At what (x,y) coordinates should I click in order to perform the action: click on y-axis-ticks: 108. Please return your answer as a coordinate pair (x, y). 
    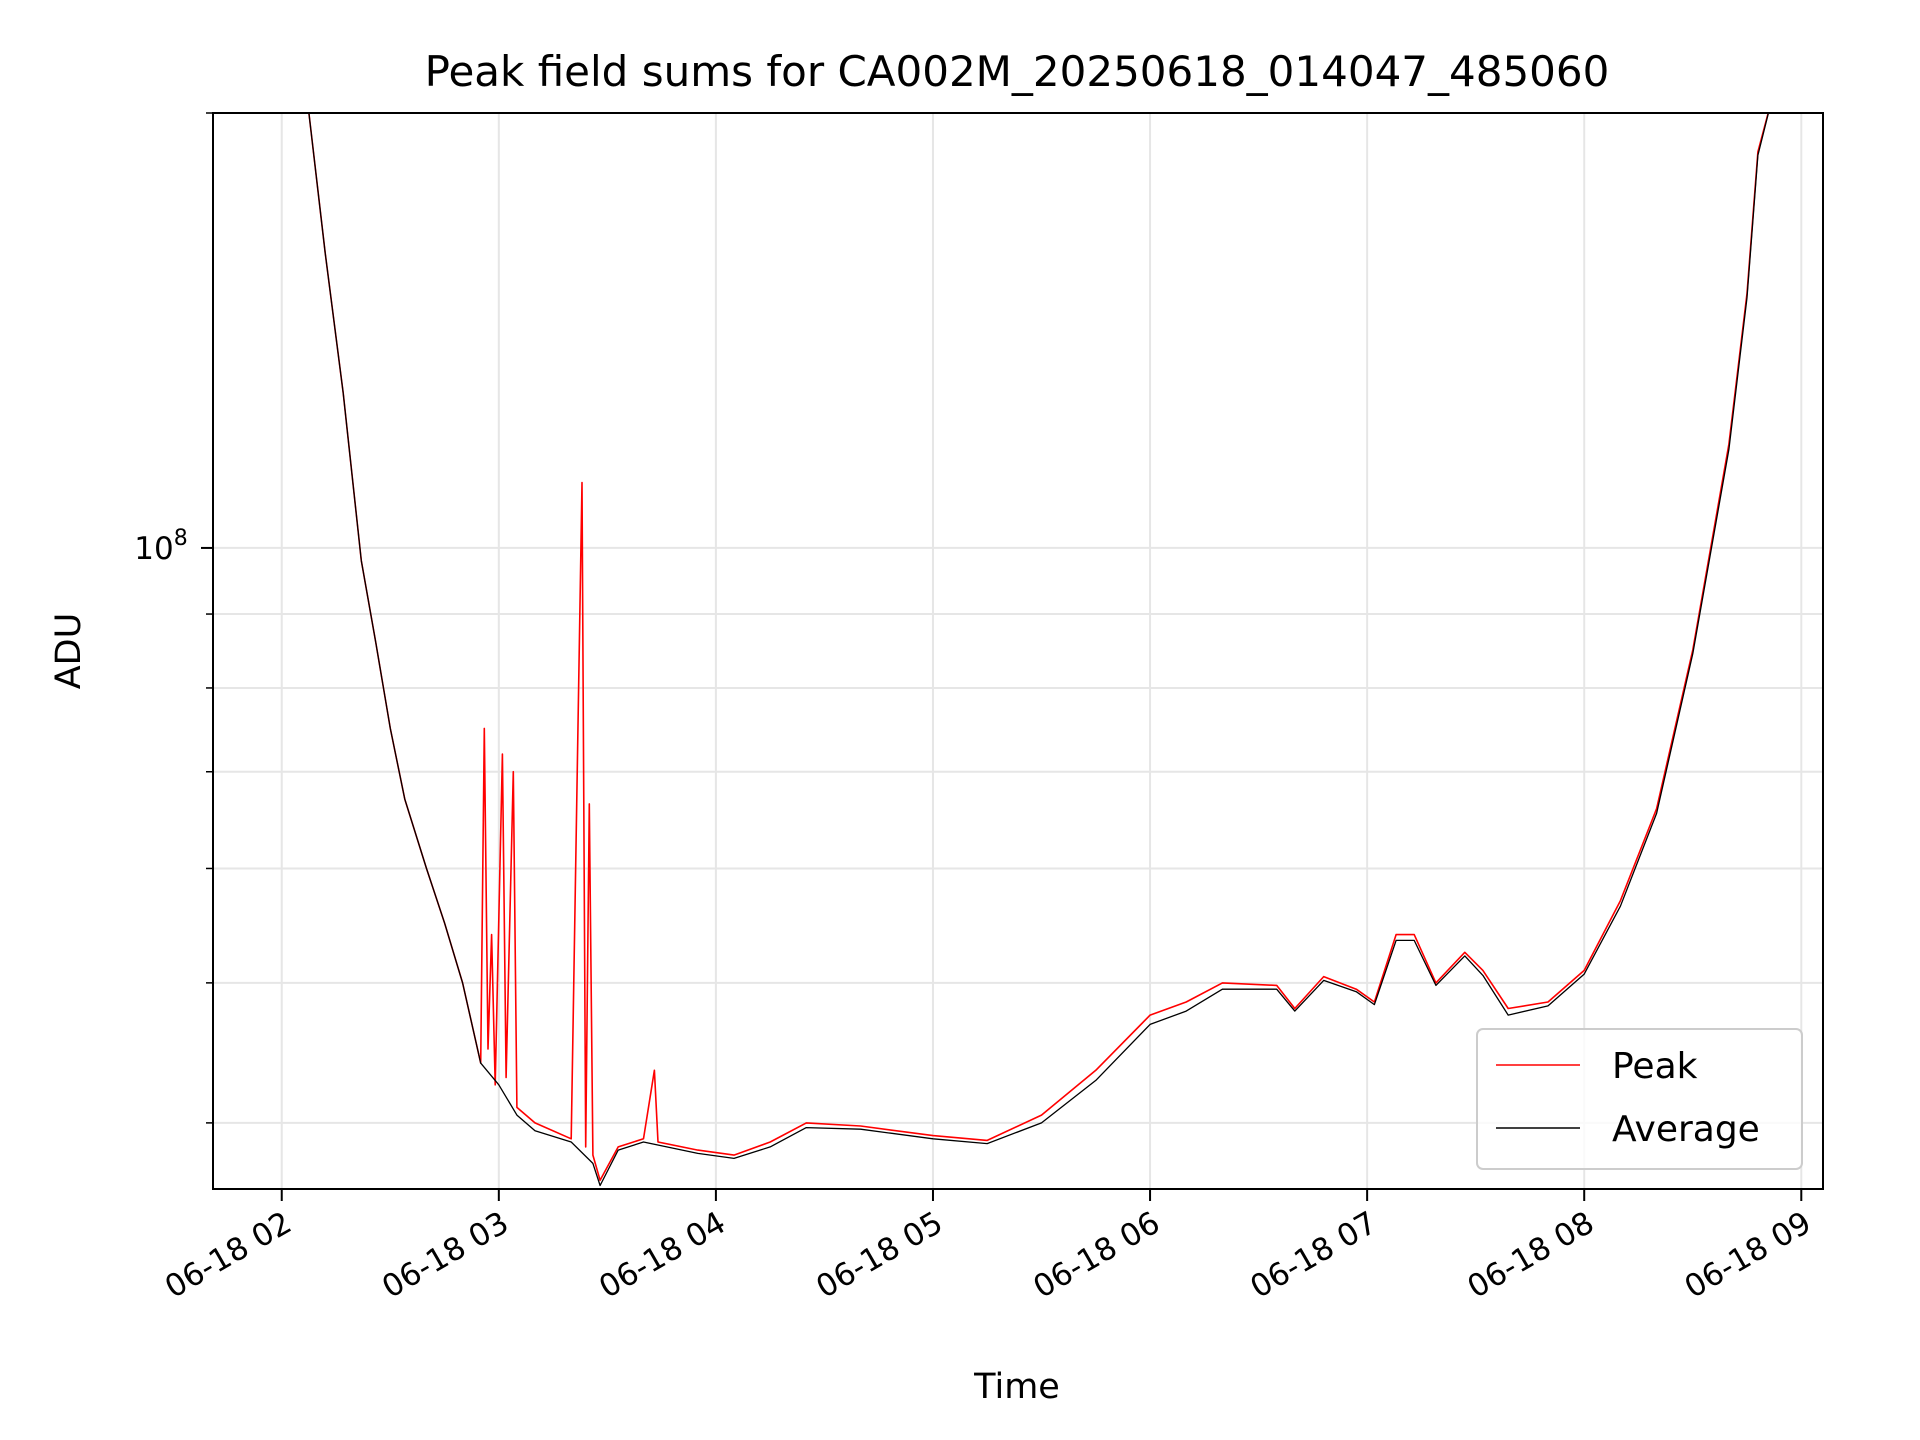
    Looking at the image, I should click on (173, 618).